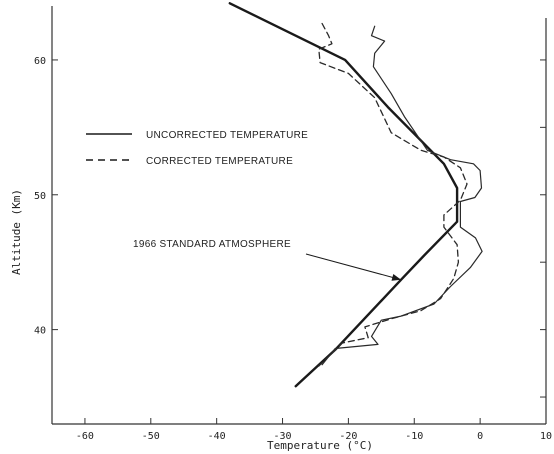  What do you see at coordinates (267, 260) in the screenshot?
I see `standard-atmosphere-annotation: 1966 STANDARD ATMOSPHERE` at bounding box center [267, 260].